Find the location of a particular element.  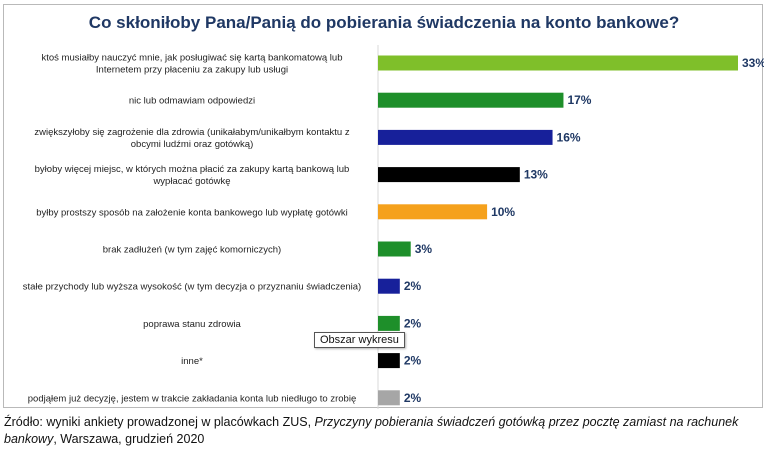

source-suffix: , Warszawa, grudzień 2020 is located at coordinates (129, 439).